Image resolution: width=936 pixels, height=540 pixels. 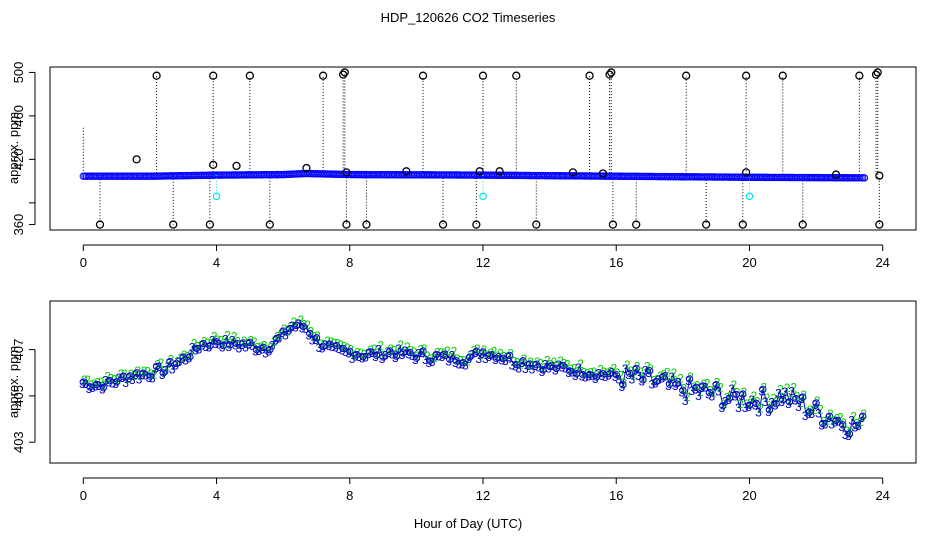 What do you see at coordinates (18, 396) in the screenshot?
I see `y-tick-label: 405` at bounding box center [18, 396].